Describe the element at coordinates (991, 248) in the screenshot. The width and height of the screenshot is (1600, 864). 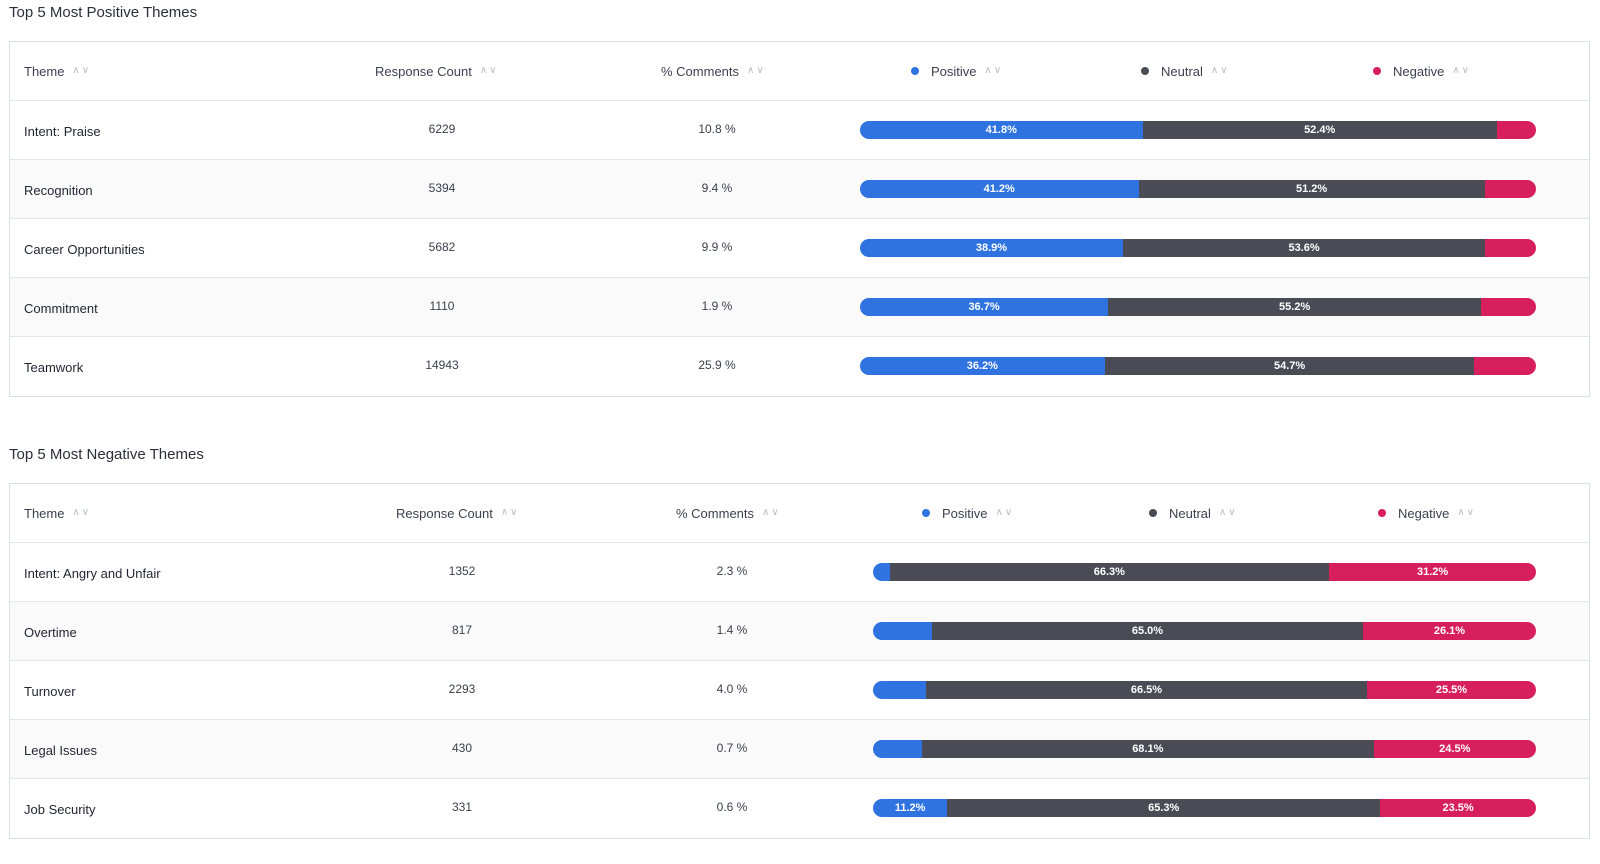
I see `positive-segment: 38.9%` at that location.